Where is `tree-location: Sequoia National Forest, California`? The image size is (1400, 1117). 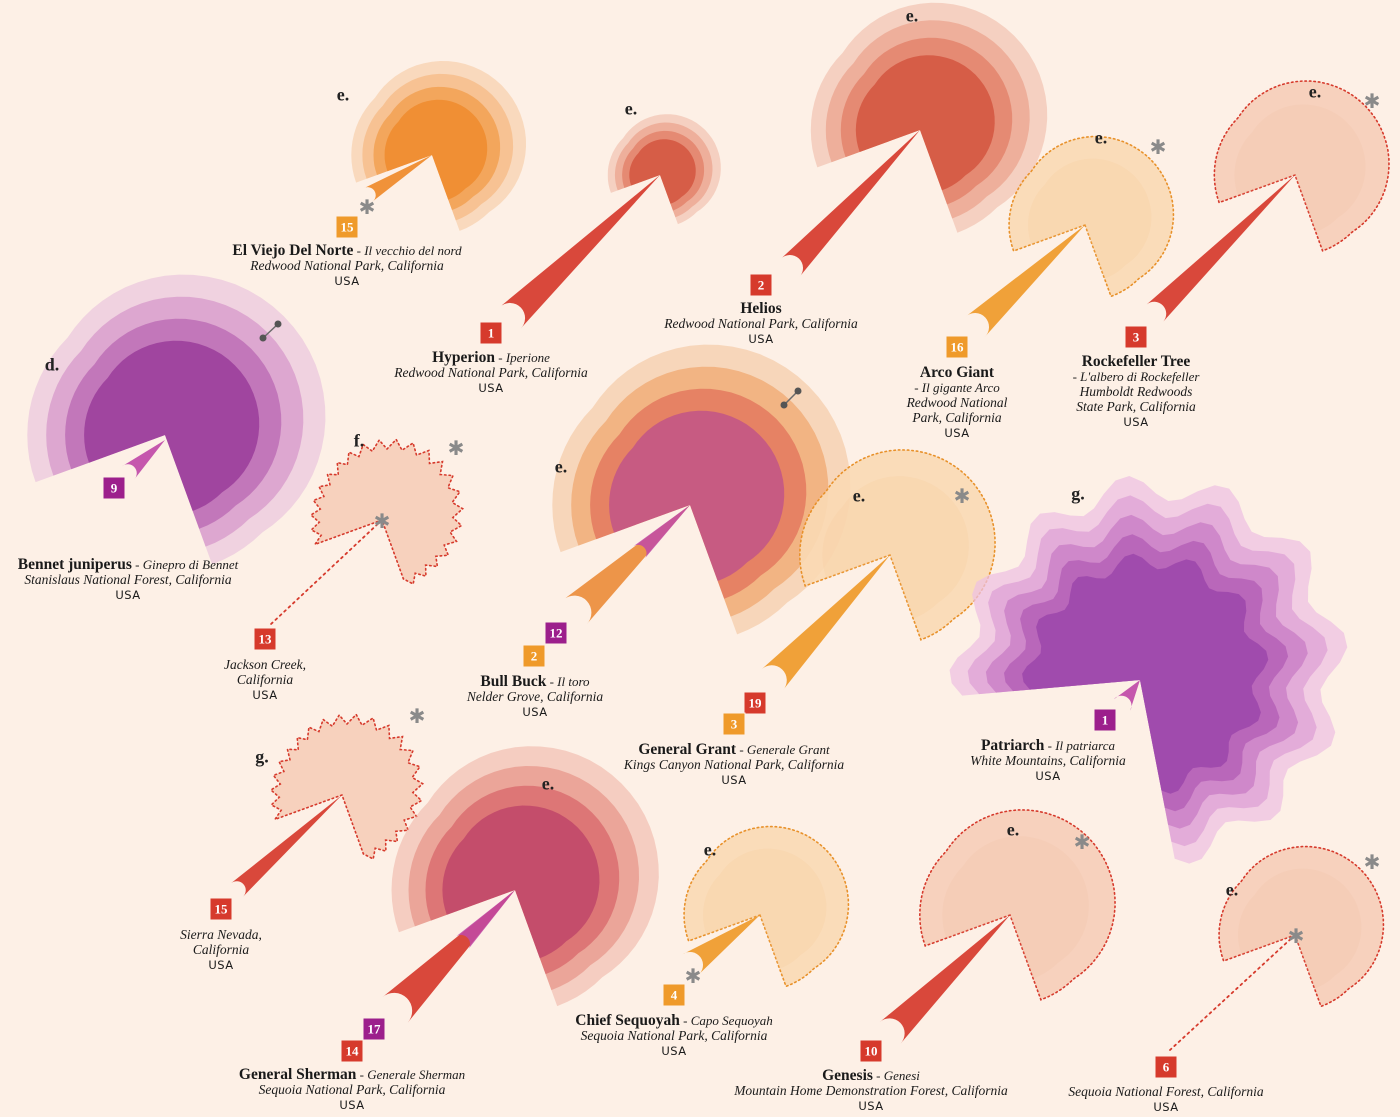
tree-location: Sequoia National Forest, California is located at coordinates (1166, 1091).